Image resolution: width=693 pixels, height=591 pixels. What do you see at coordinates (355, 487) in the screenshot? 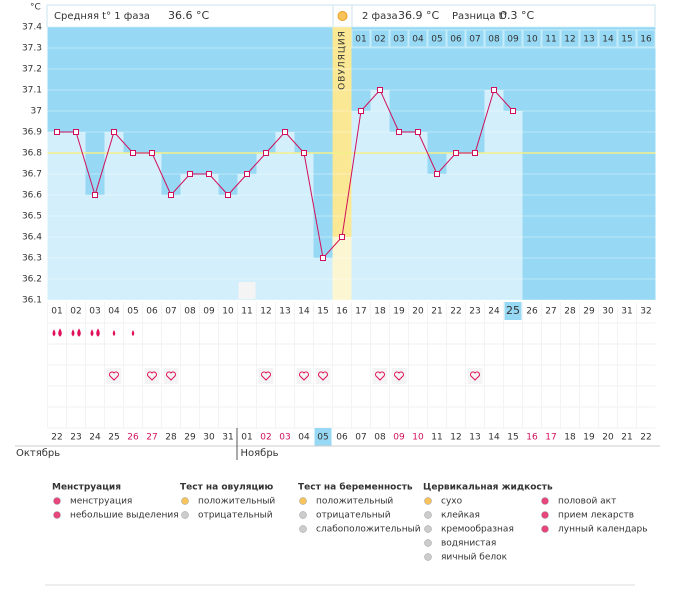
I see `legend-title: Тест на беременность` at bounding box center [355, 487].